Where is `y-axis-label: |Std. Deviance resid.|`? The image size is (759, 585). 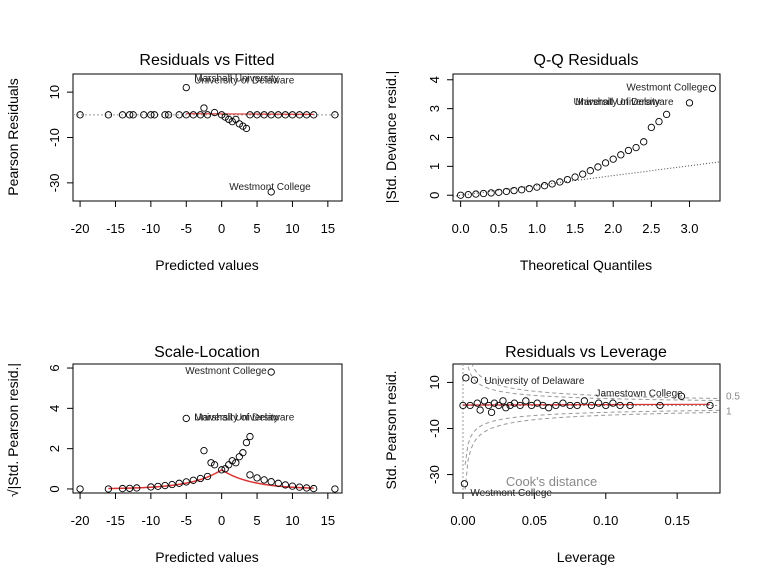 y-axis-label: |Std. Deviance resid.| is located at coordinates (391, 137).